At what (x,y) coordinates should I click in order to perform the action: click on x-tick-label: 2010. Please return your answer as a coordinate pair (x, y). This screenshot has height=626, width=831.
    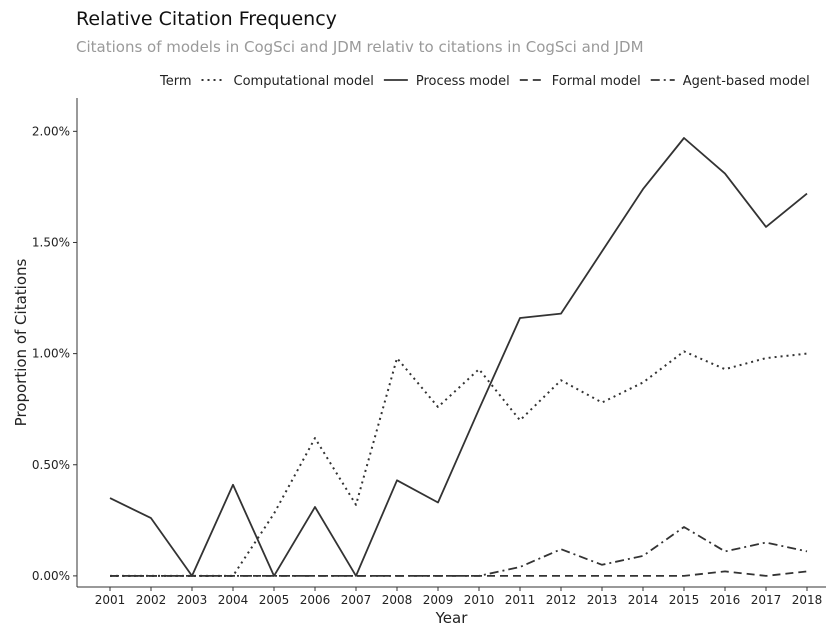
    Looking at the image, I should click on (479, 600).